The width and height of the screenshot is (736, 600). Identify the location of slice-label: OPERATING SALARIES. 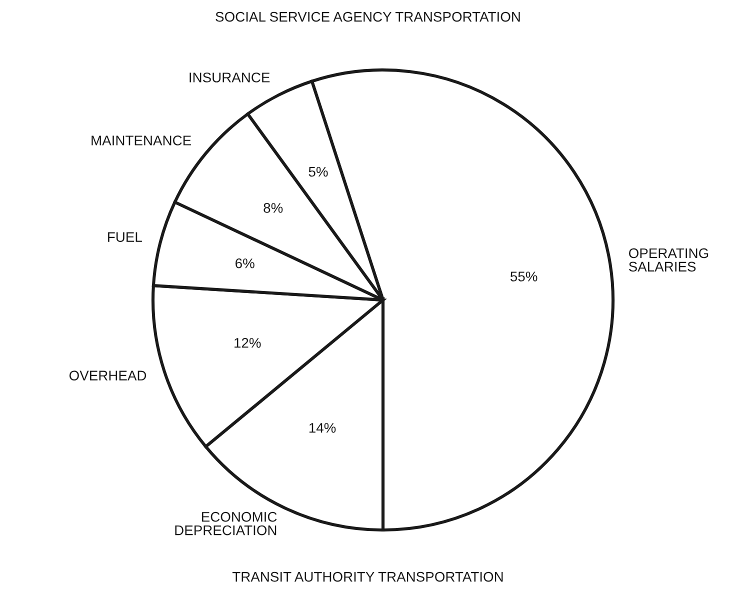
(668, 260).